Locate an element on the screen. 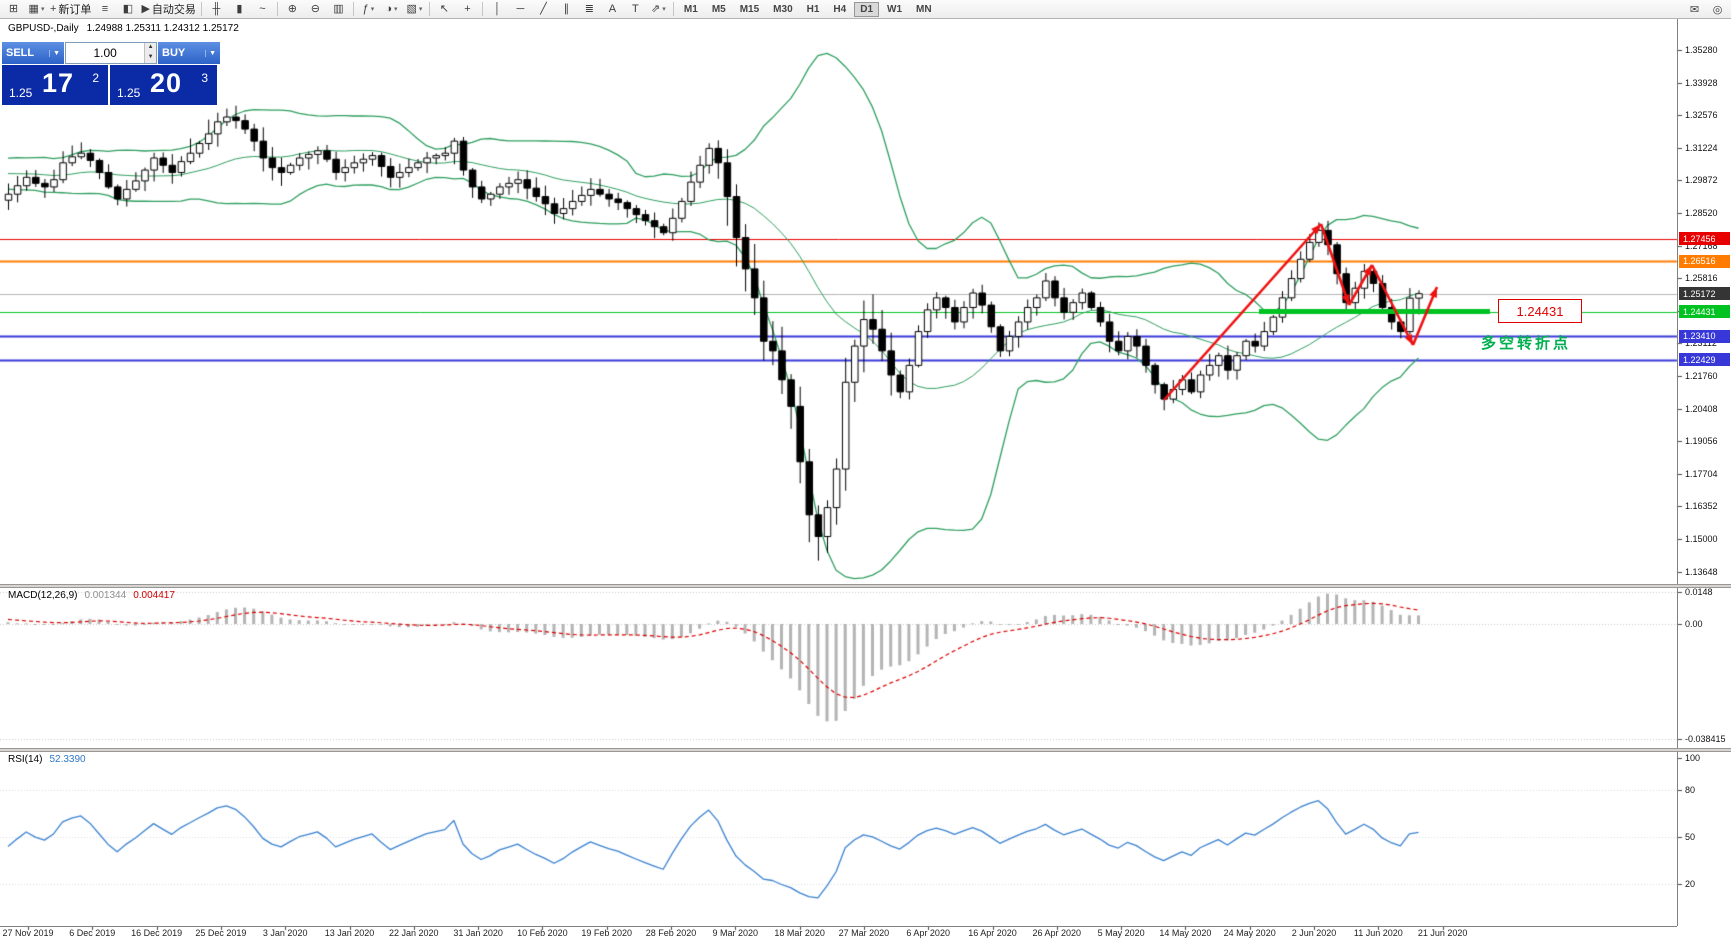  timeframe-m5-button: M5 is located at coordinates (718, 9).